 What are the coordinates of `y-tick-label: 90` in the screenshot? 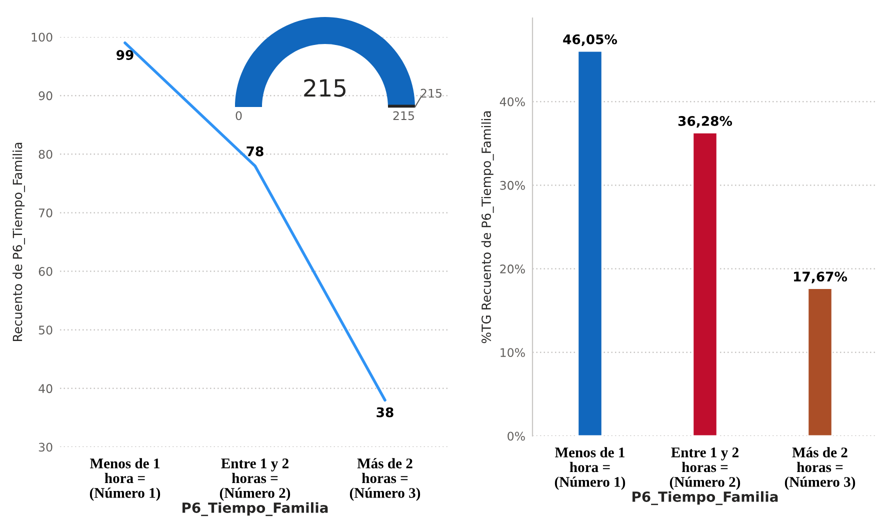 It's located at (45, 95).